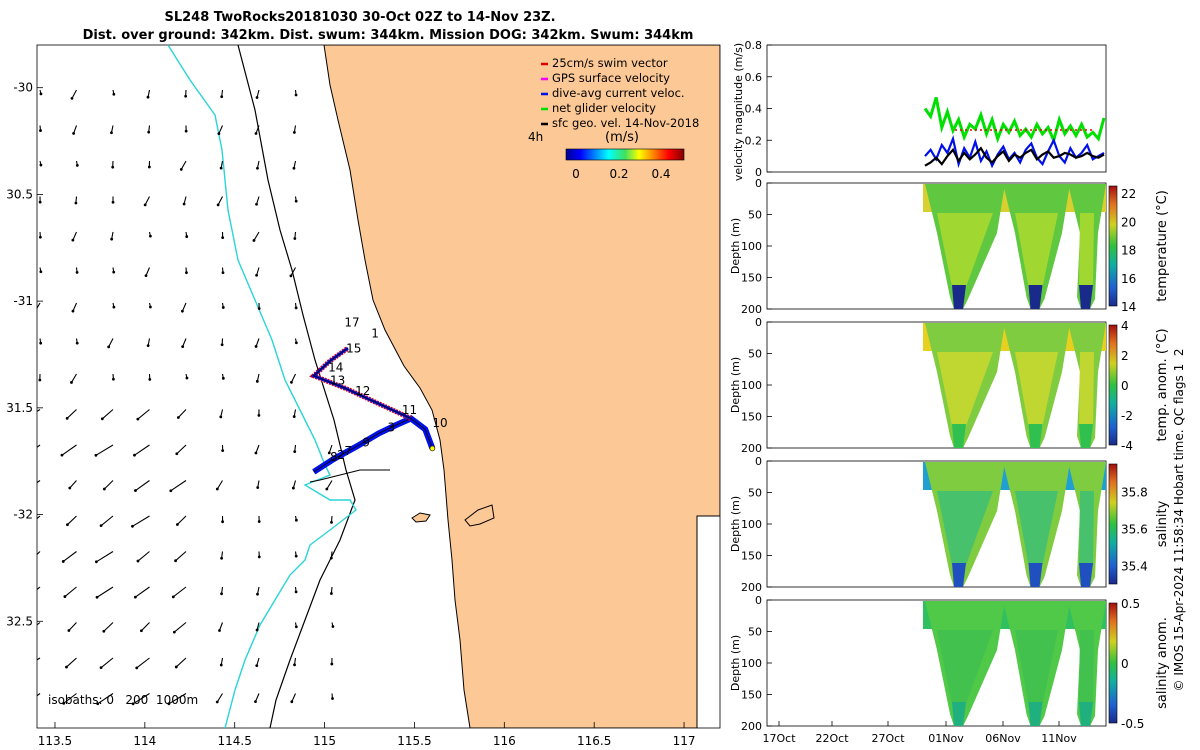 The image size is (1200, 750). Describe the element at coordinates (362, 391) in the screenshot. I see `track-day-label: 12` at that location.